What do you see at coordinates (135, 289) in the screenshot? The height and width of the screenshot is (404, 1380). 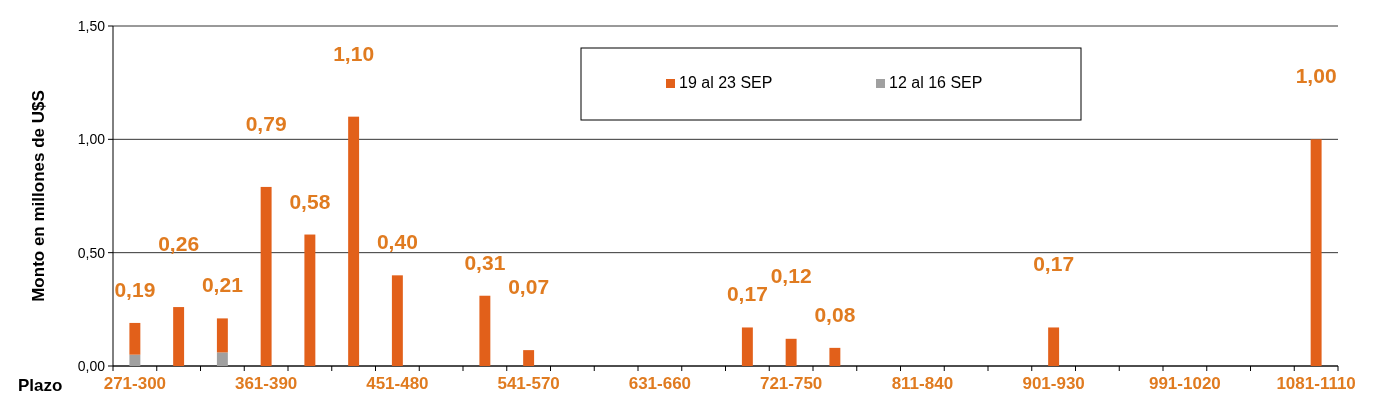 I see `total-label: 0,19` at bounding box center [135, 289].